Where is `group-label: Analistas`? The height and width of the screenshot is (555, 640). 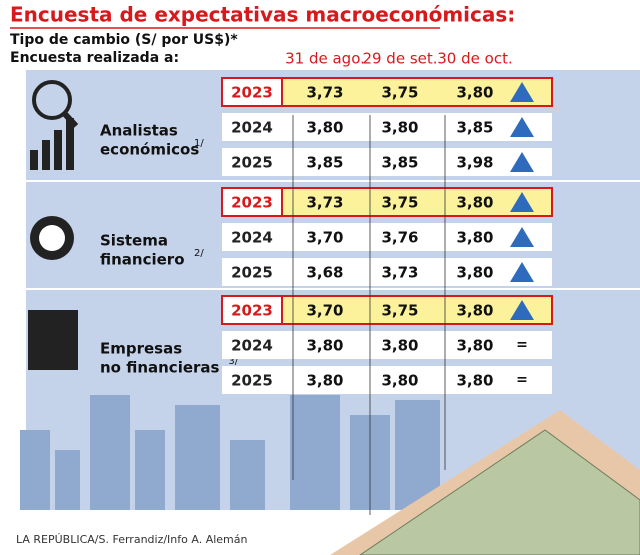 group-label: Analistas is located at coordinates (139, 131).